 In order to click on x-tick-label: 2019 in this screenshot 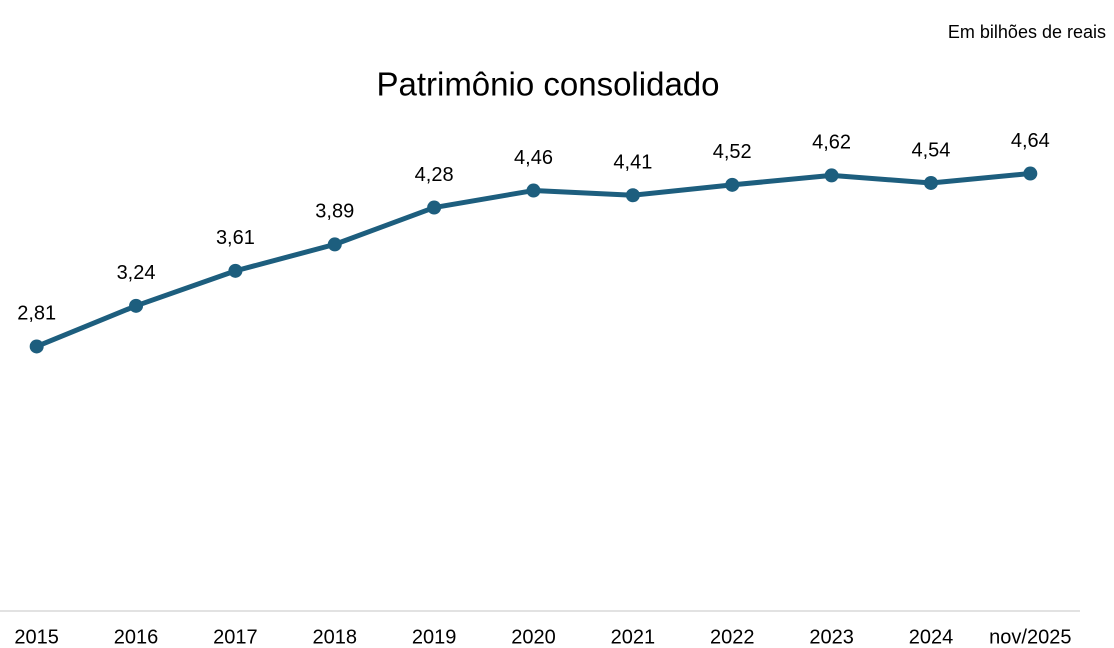, I will do `click(434, 637)`.